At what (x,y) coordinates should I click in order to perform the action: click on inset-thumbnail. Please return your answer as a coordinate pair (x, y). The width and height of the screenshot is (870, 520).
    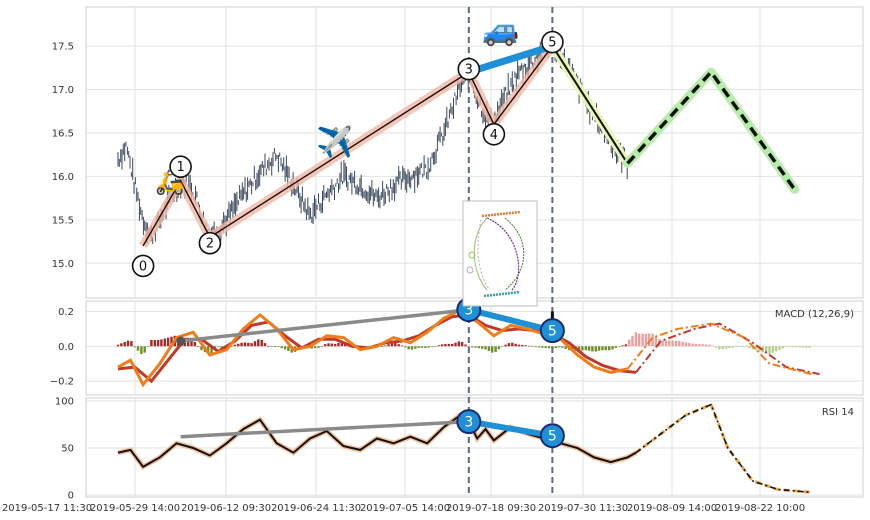
    Looking at the image, I should click on (500, 253).